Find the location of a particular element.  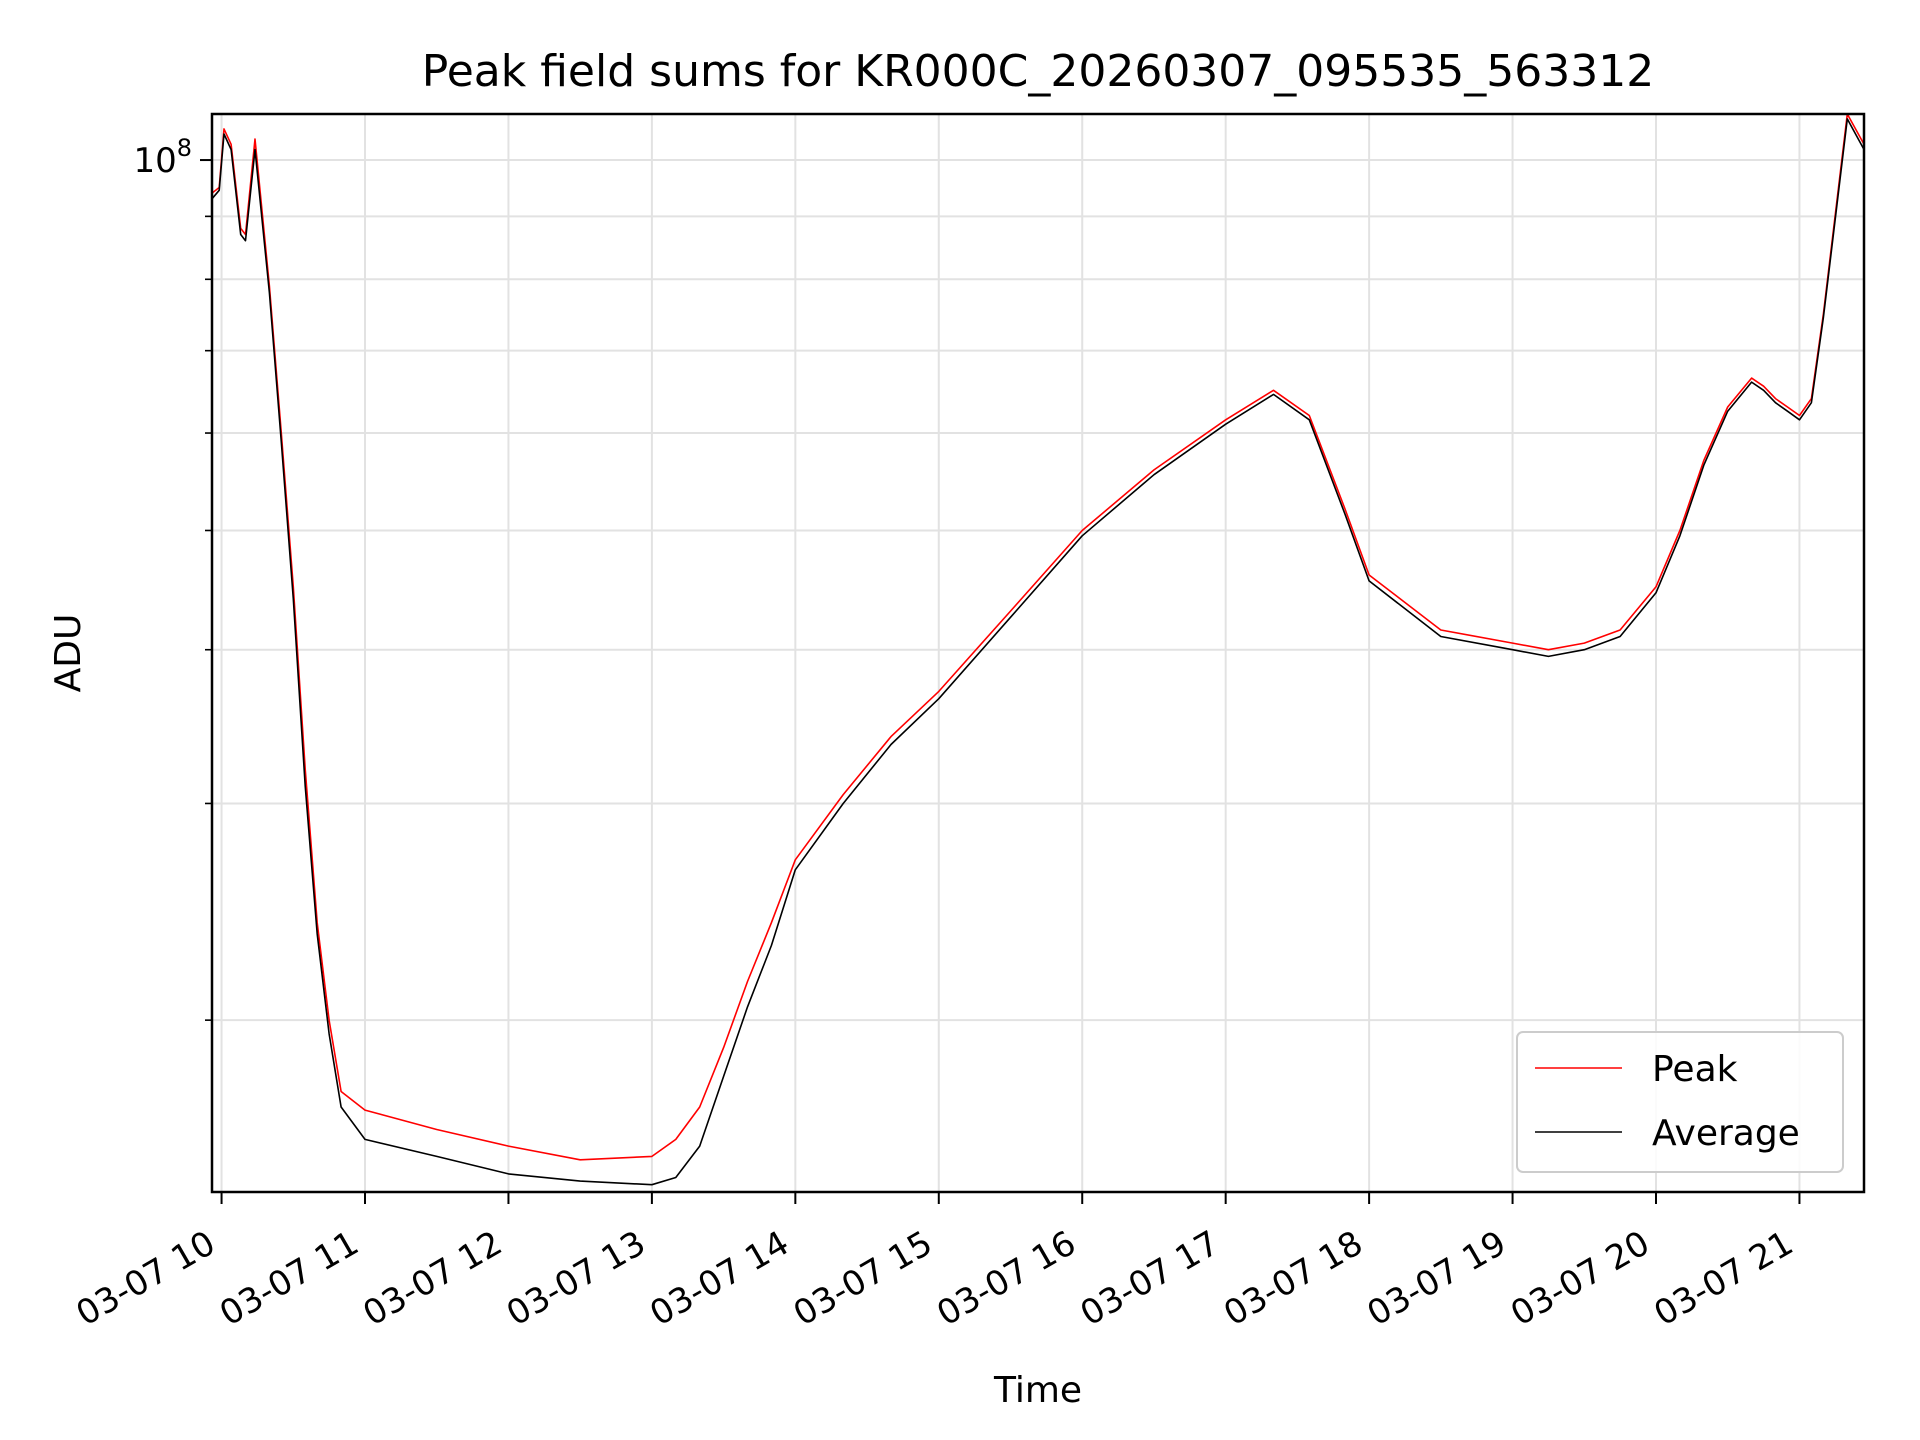

legend-label-peak: Peak is located at coordinates (1695, 1069).